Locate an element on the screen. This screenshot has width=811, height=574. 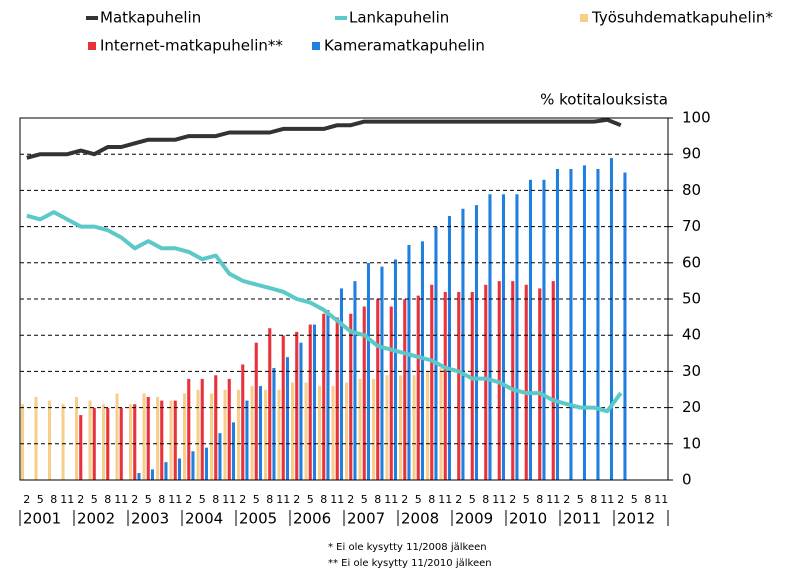
legend-swatch is located at coordinates (584, 18).